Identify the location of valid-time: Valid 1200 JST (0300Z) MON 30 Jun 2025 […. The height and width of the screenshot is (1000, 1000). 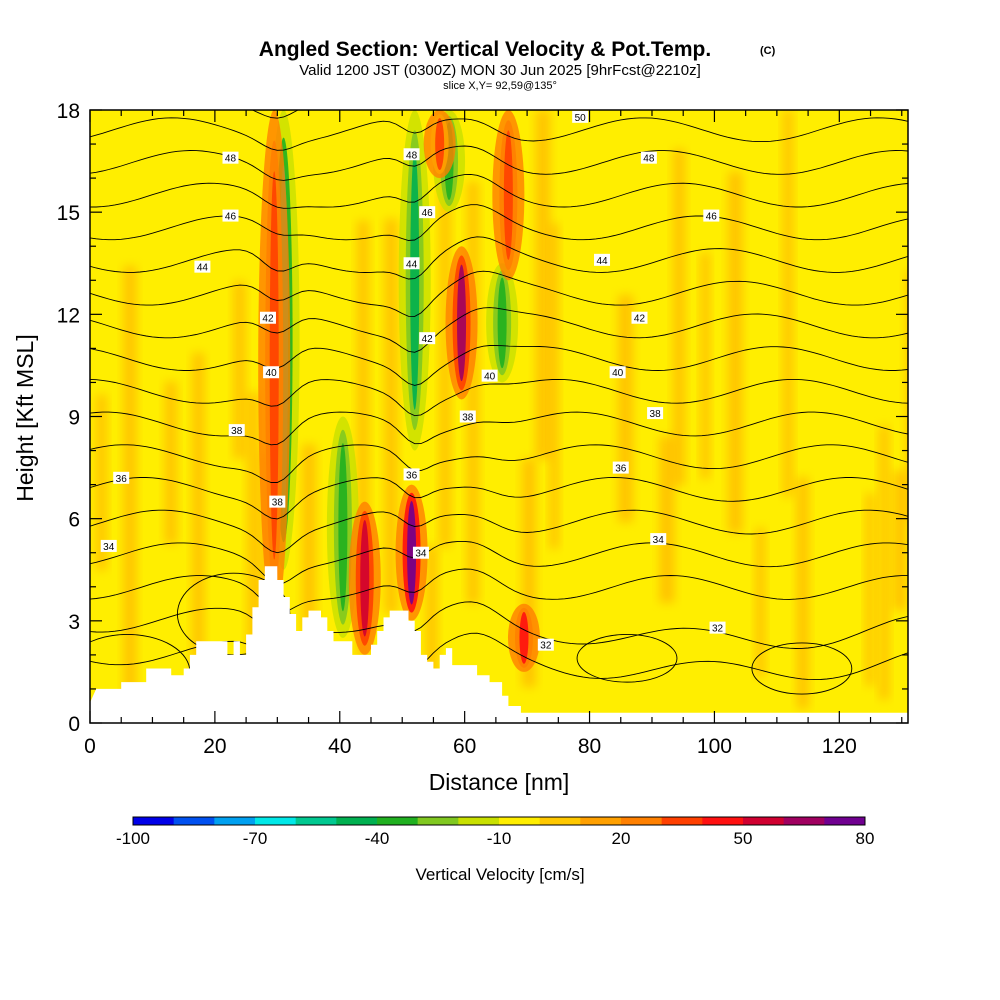
(500, 70).